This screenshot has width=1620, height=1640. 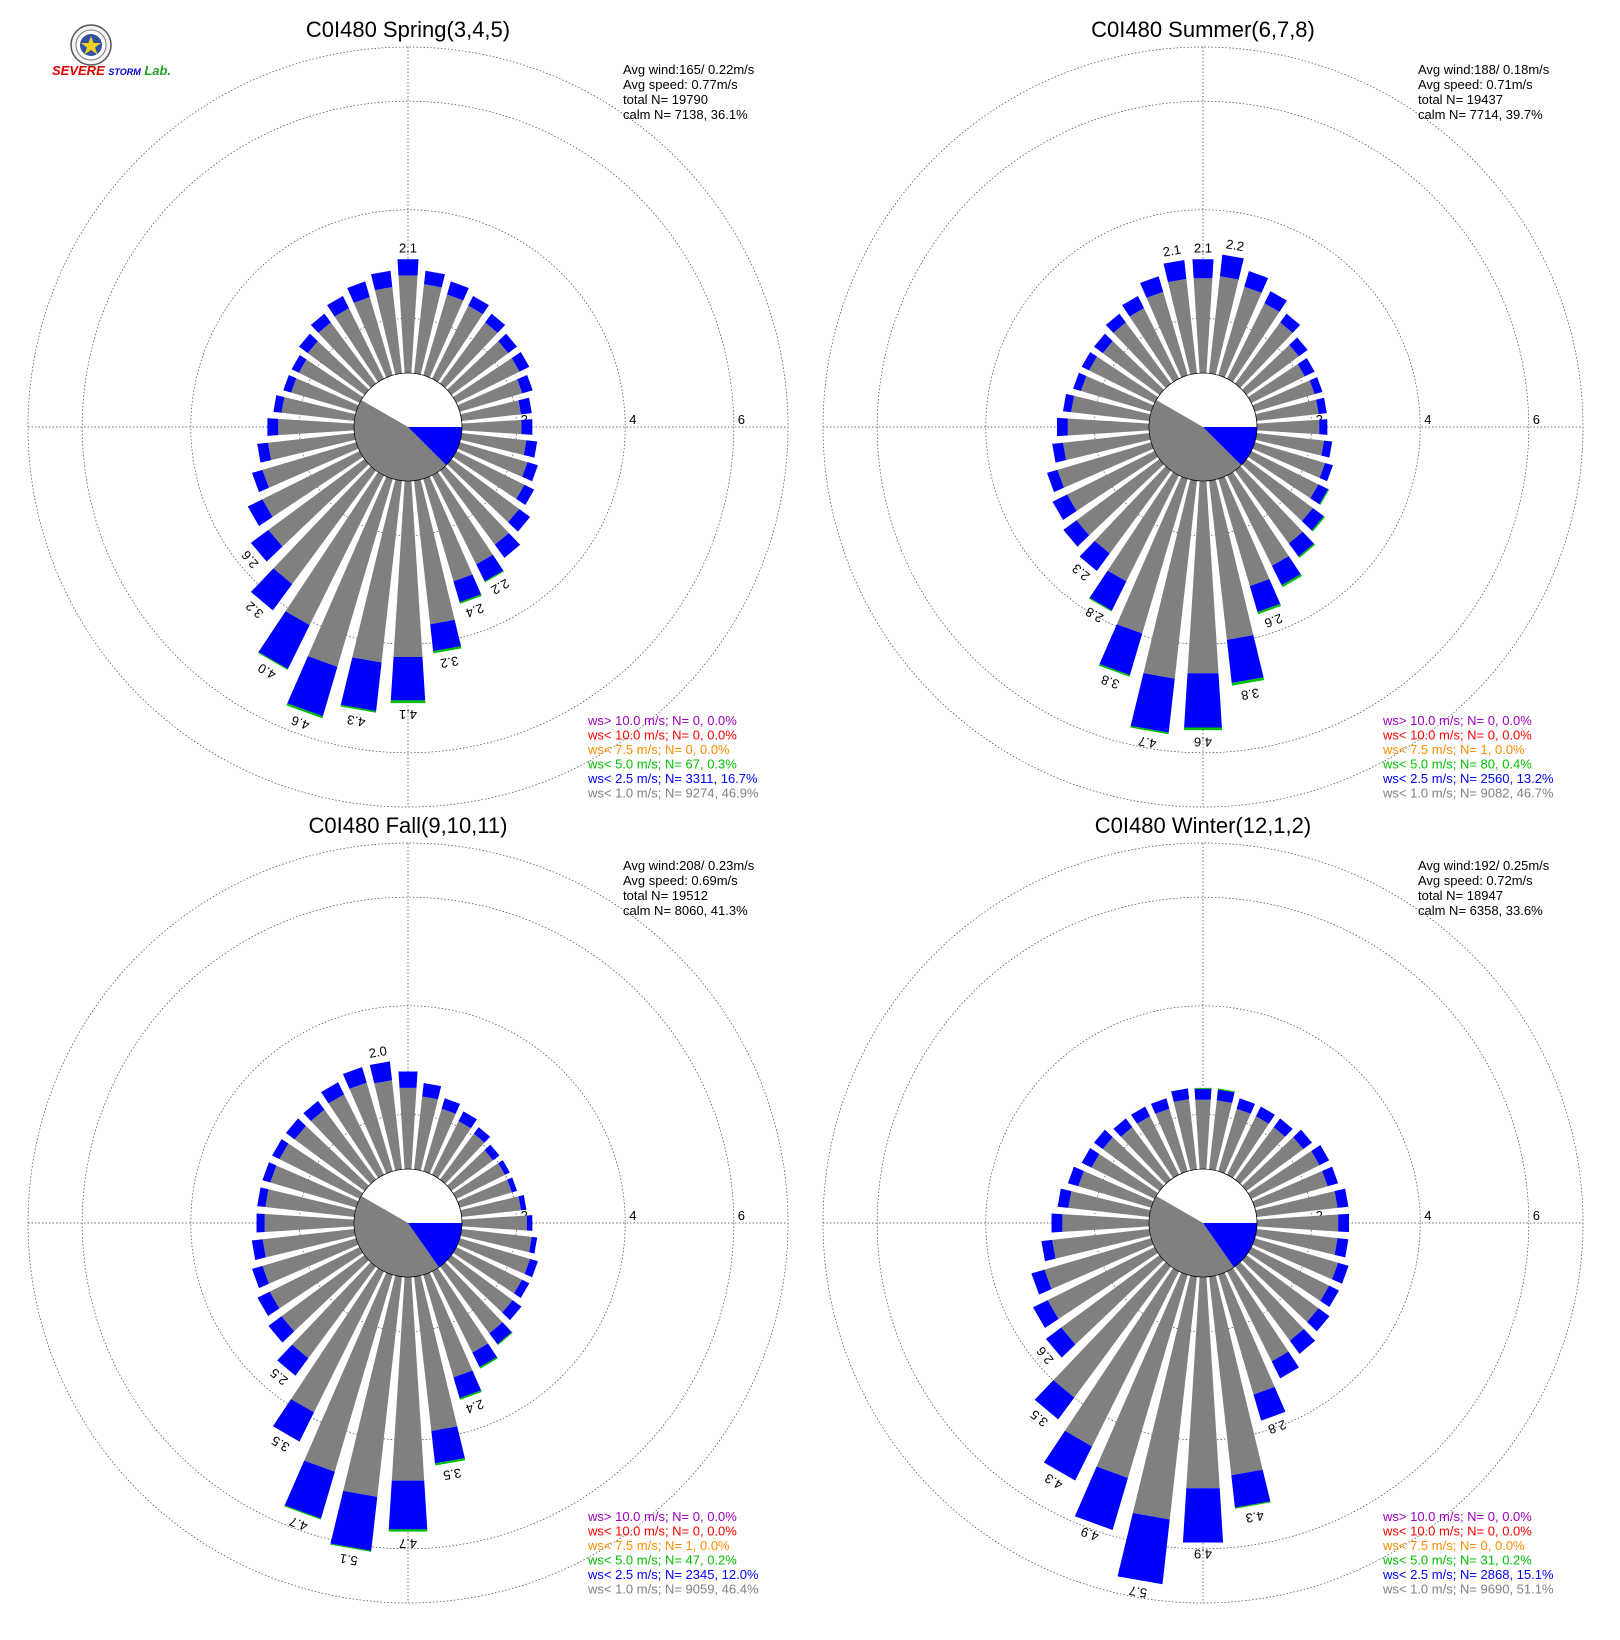 I want to click on bar-value-label: 4.3, so click(x=1053, y=1482).